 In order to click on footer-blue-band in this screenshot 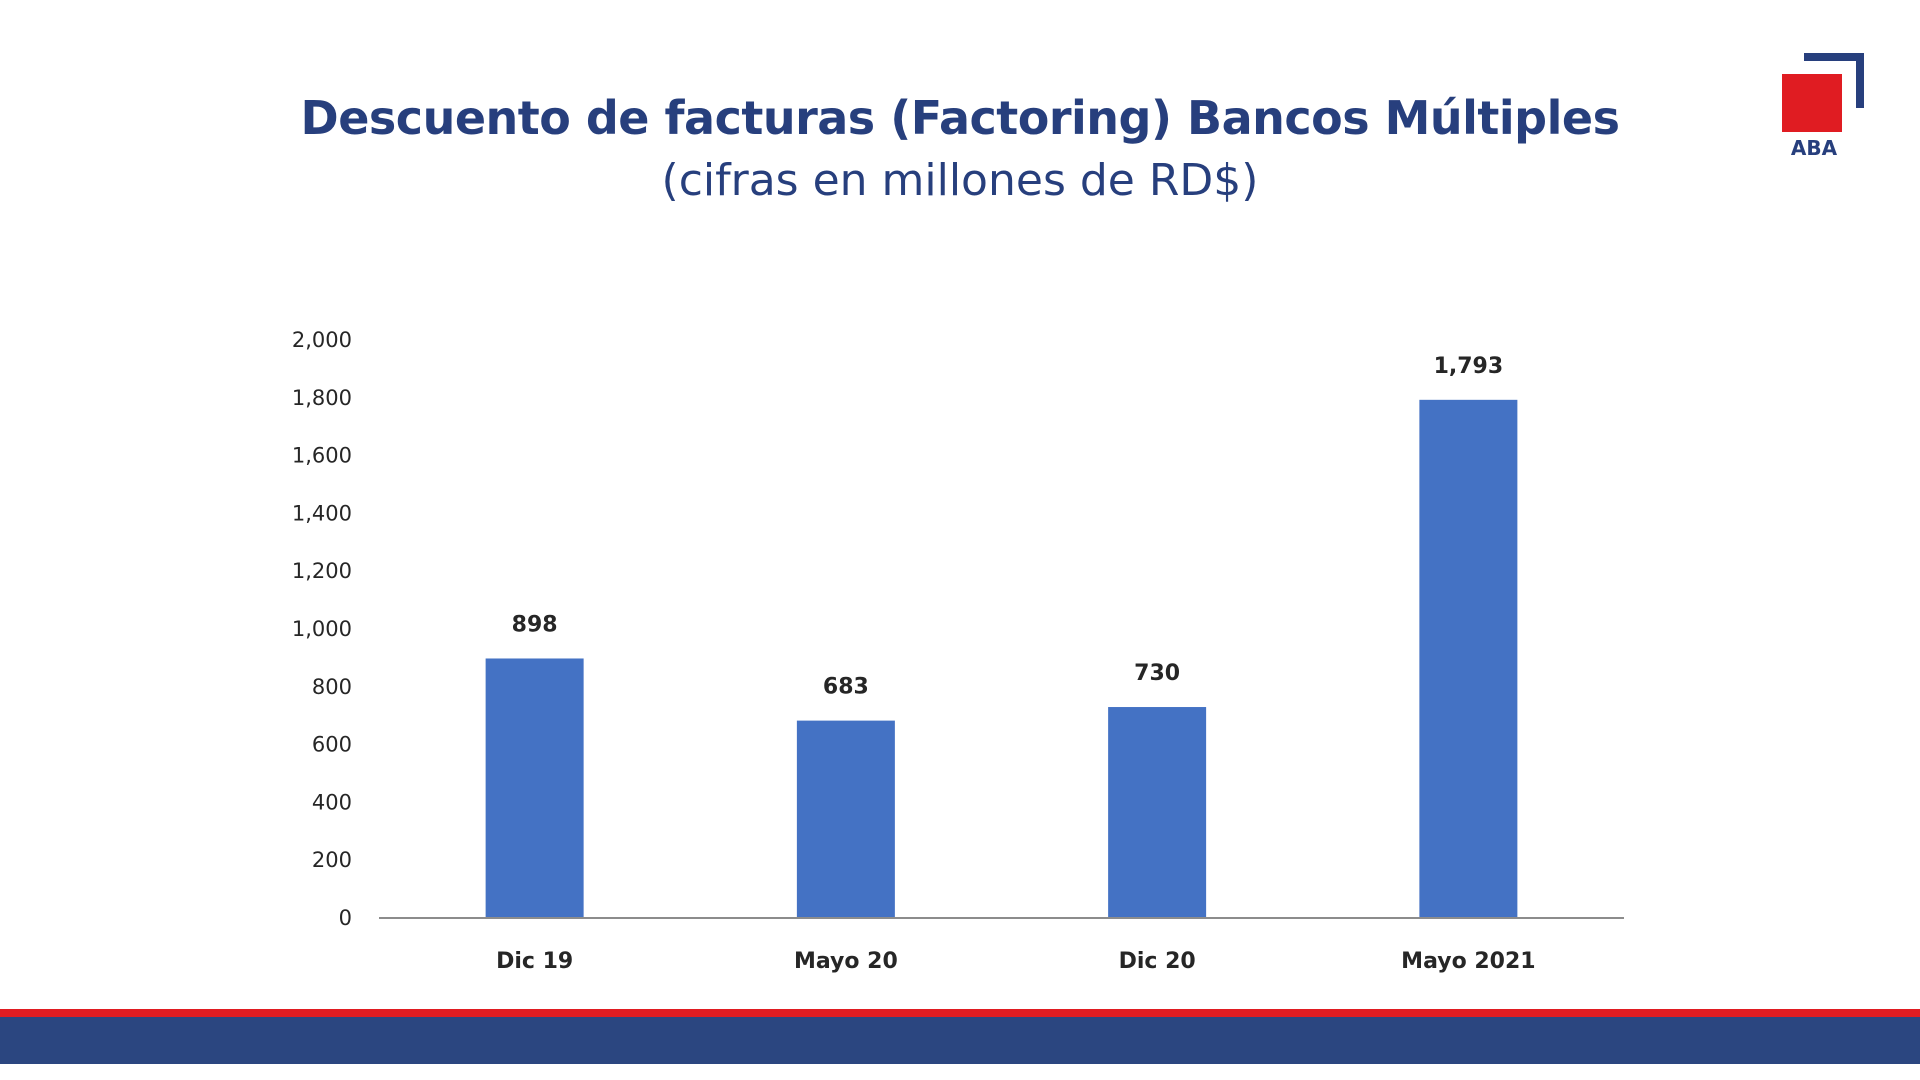, I will do `click(960, 1040)`.